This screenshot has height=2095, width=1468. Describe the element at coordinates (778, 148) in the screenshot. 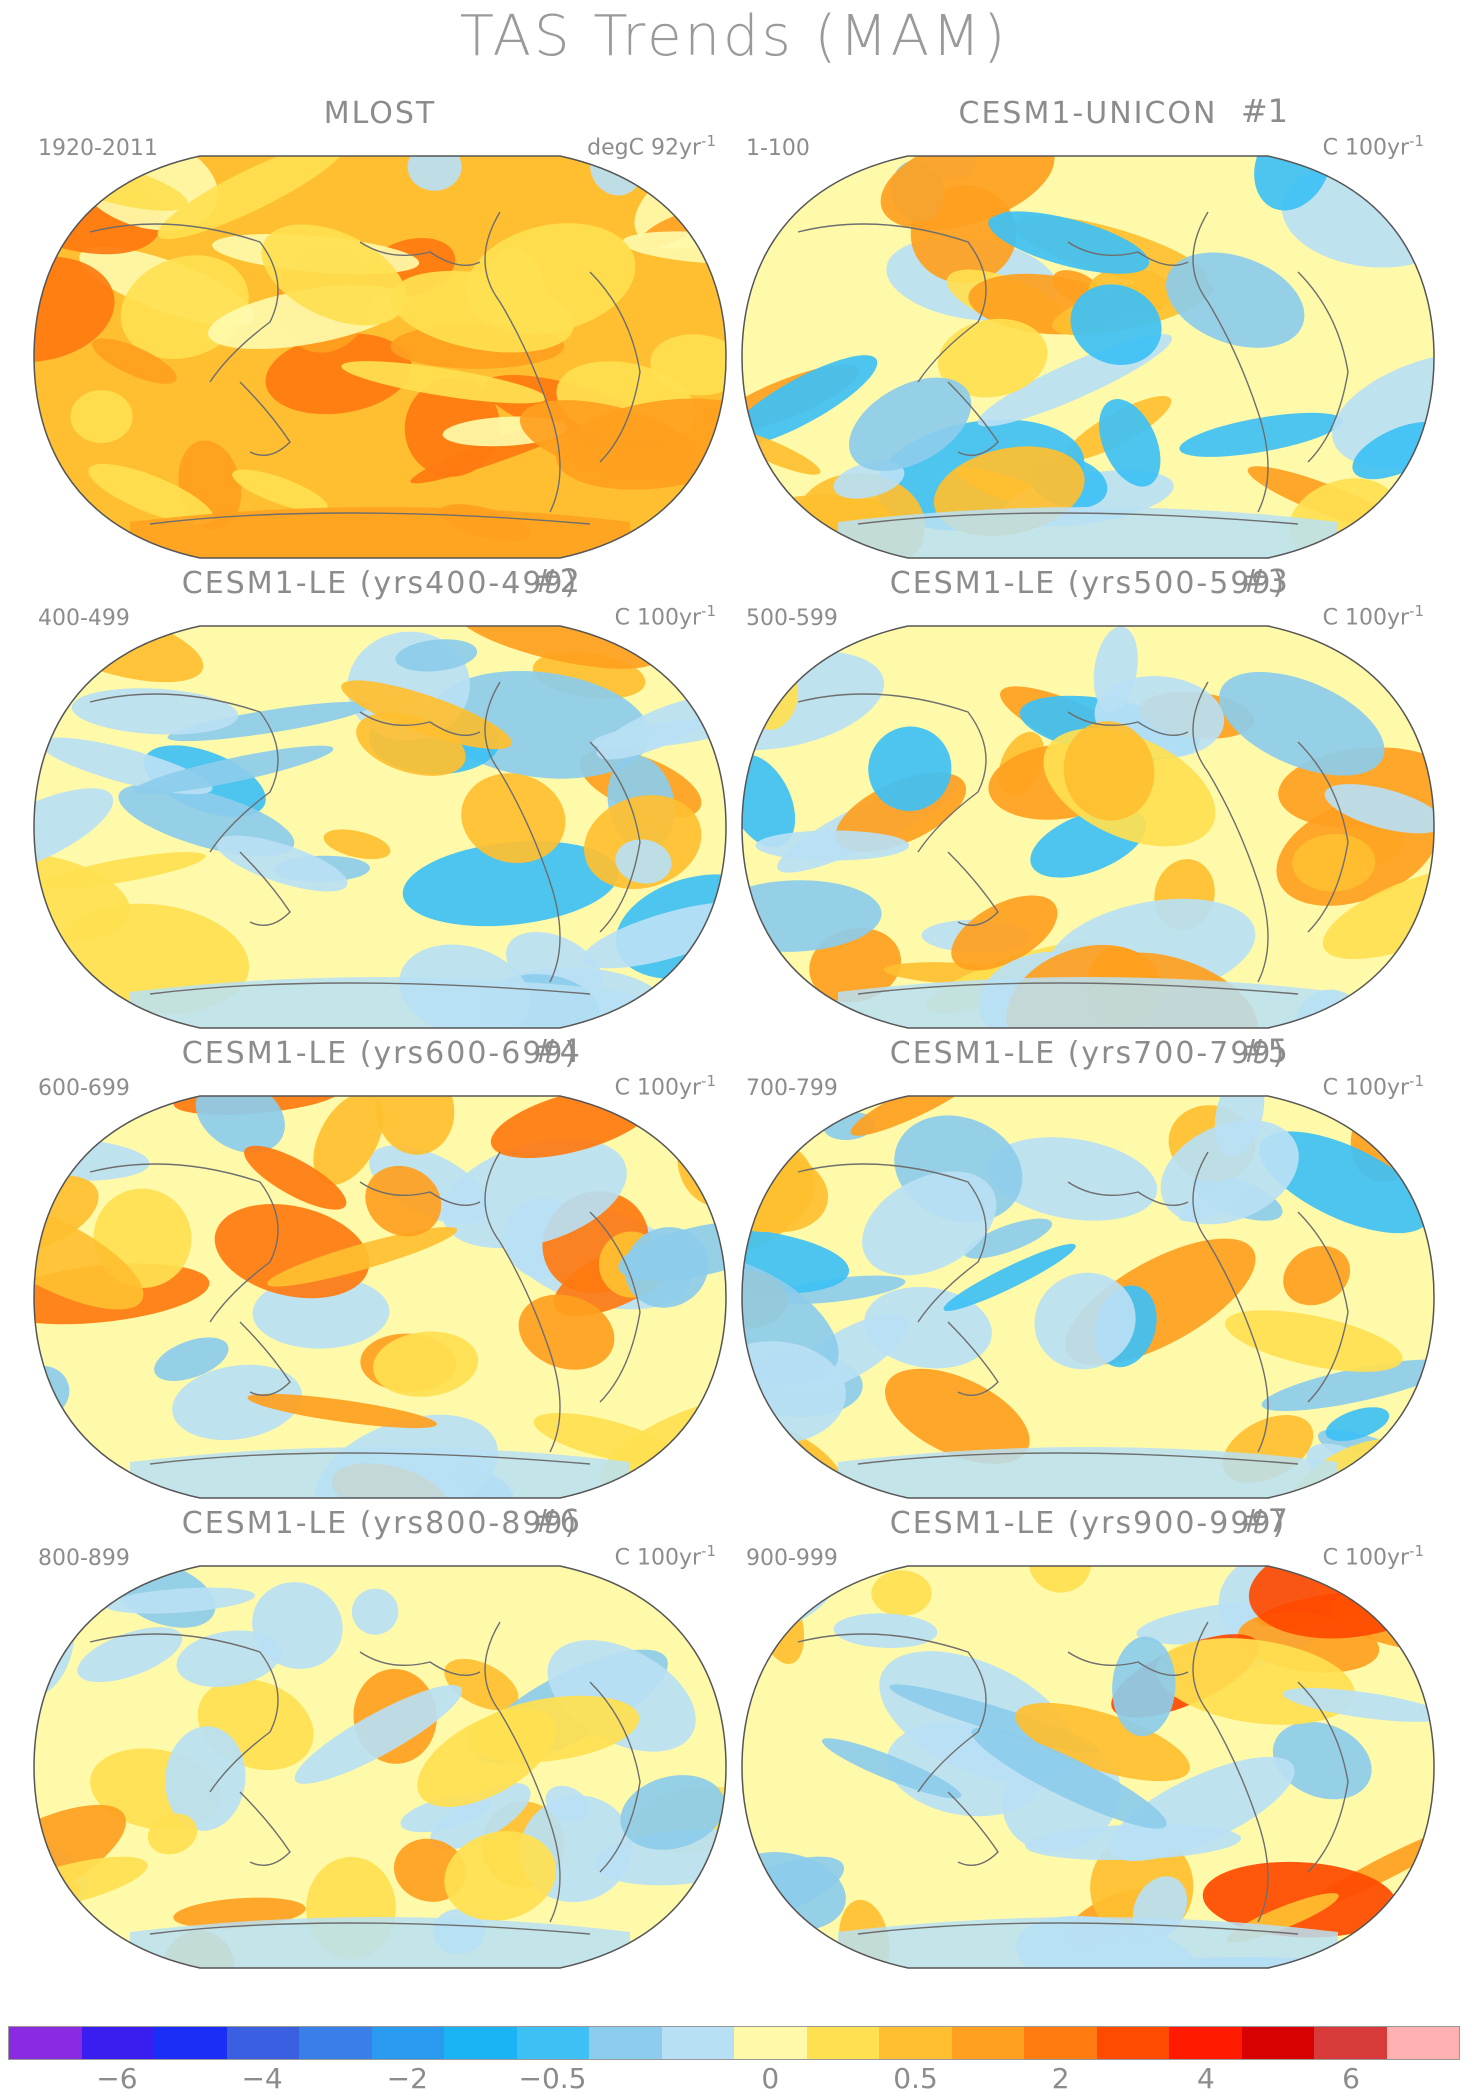

I see `panel-period: 1-100` at that location.